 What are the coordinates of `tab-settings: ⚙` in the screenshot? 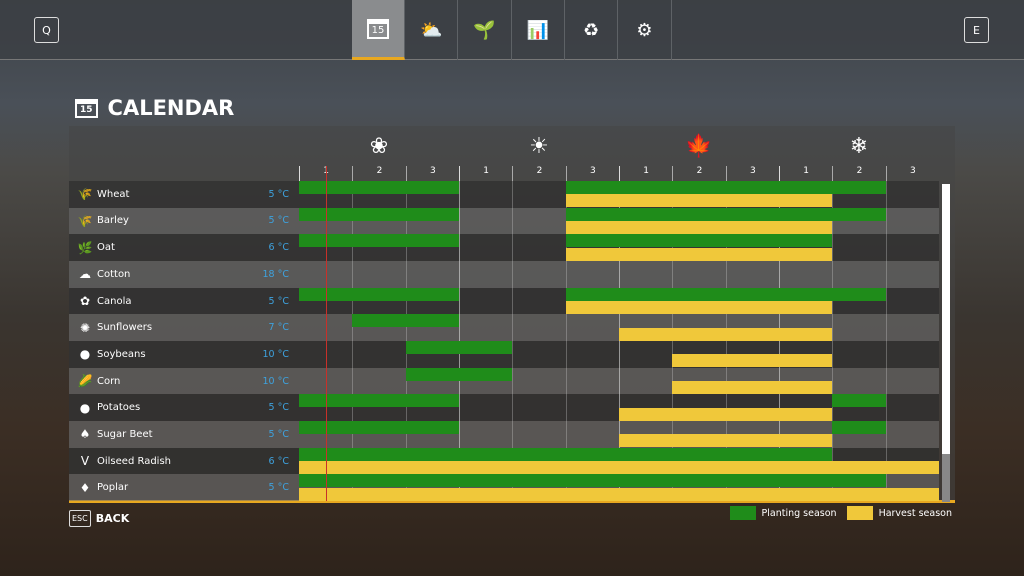 It's located at (645, 30).